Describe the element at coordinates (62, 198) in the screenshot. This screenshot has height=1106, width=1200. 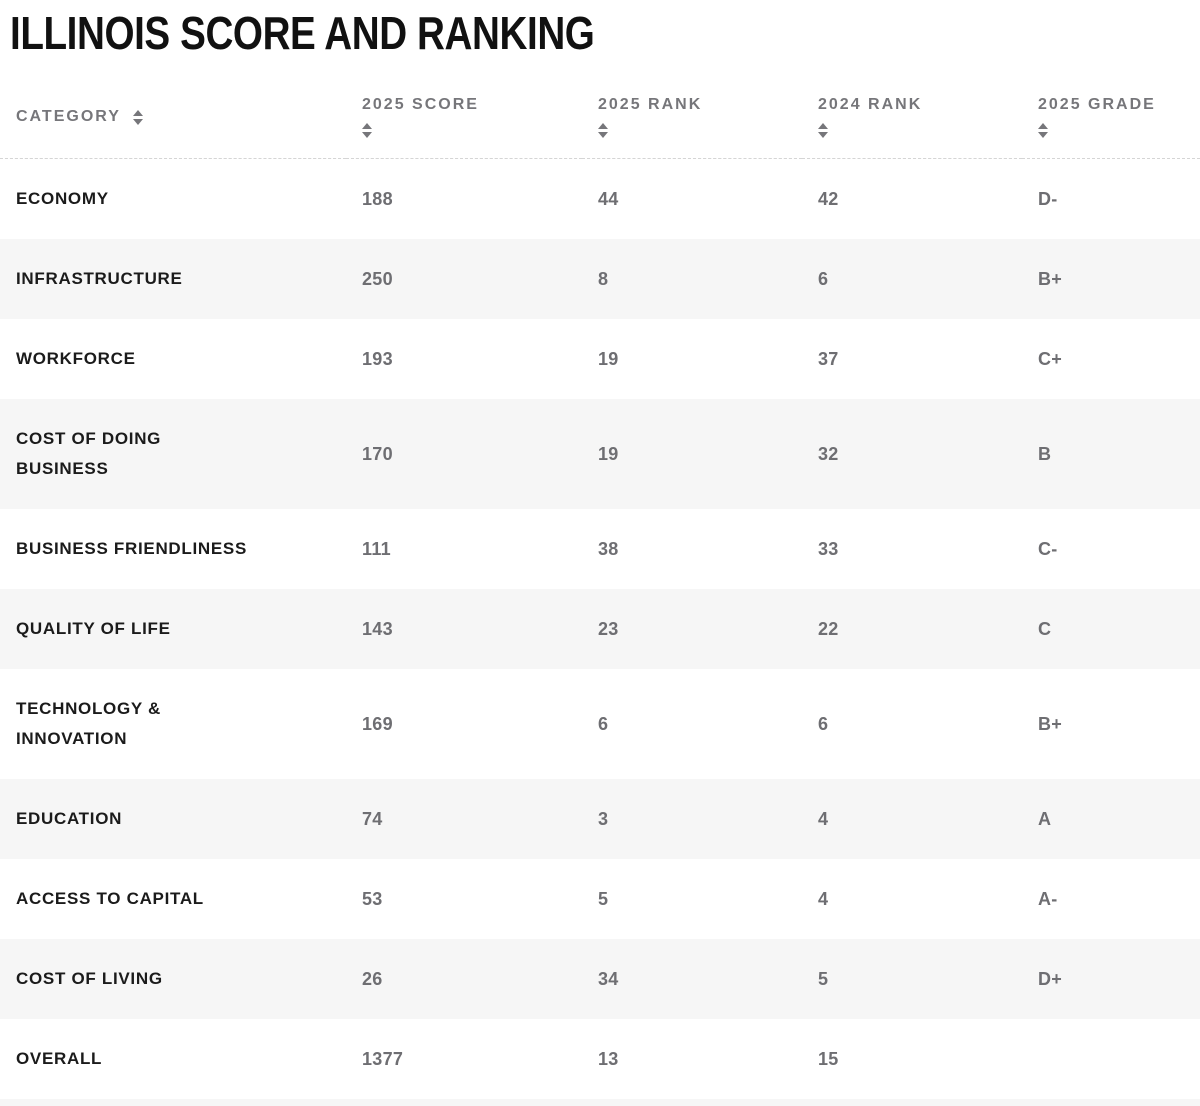
I see `category-cell: ECONOMY` at that location.